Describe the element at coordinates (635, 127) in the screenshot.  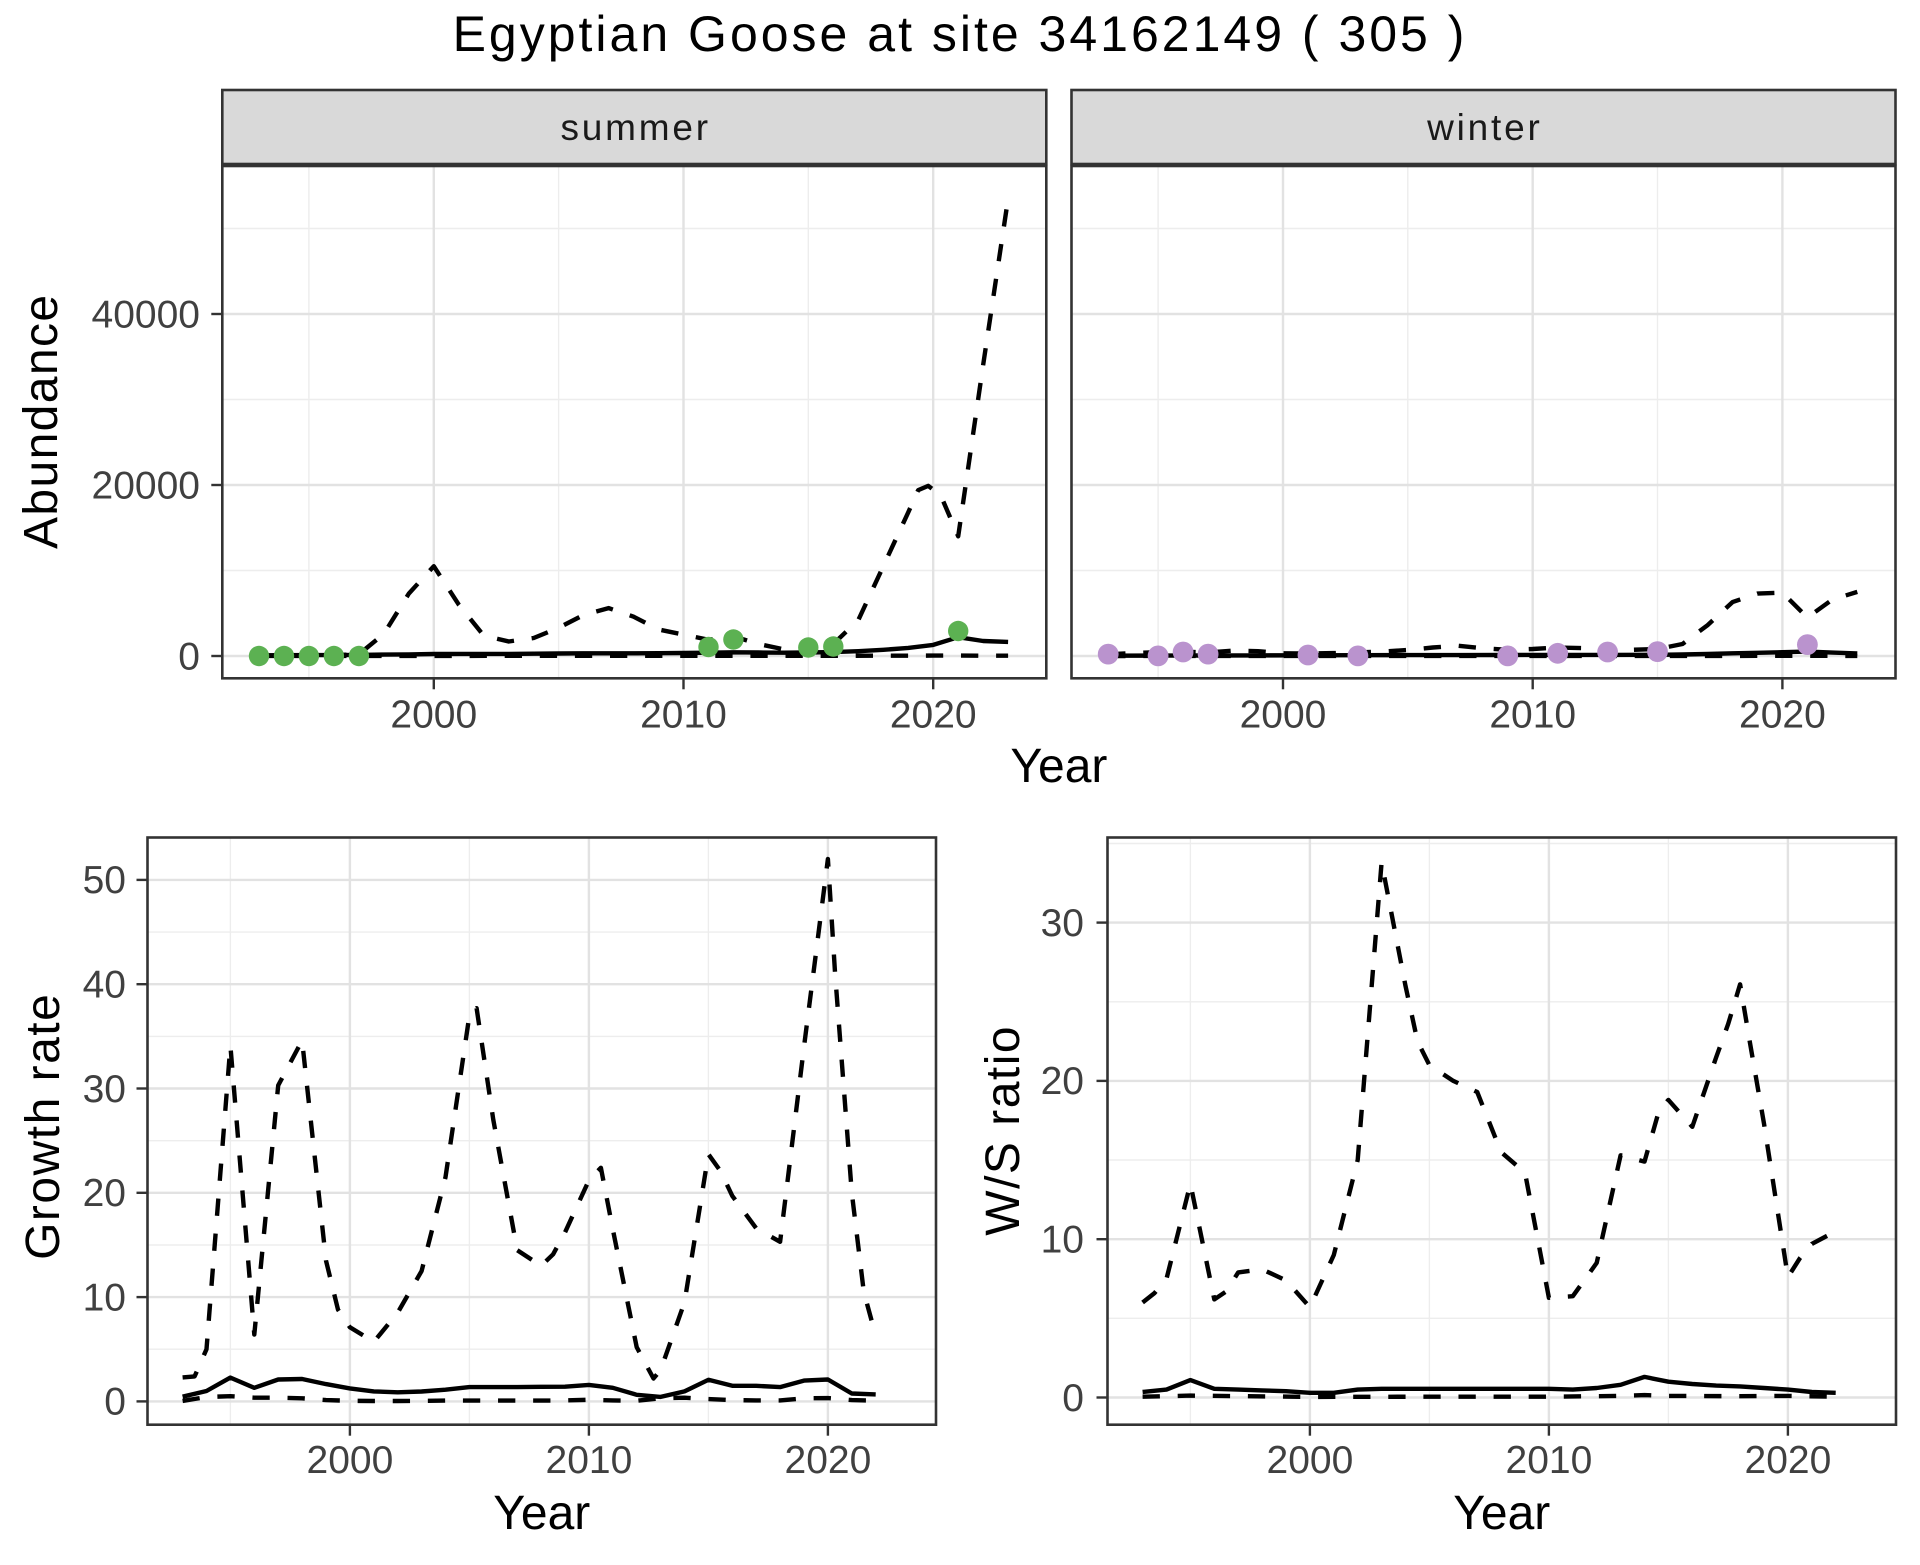
I see `svg-text: summer` at that location.